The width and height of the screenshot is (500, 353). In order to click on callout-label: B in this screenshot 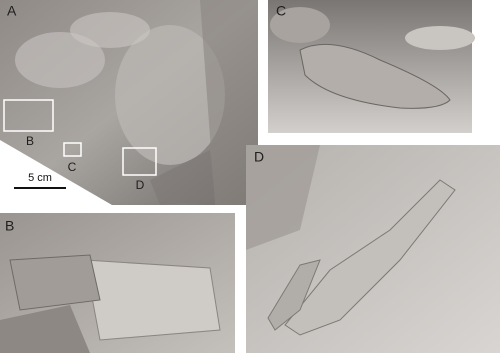, I will do `click(30, 141)`.